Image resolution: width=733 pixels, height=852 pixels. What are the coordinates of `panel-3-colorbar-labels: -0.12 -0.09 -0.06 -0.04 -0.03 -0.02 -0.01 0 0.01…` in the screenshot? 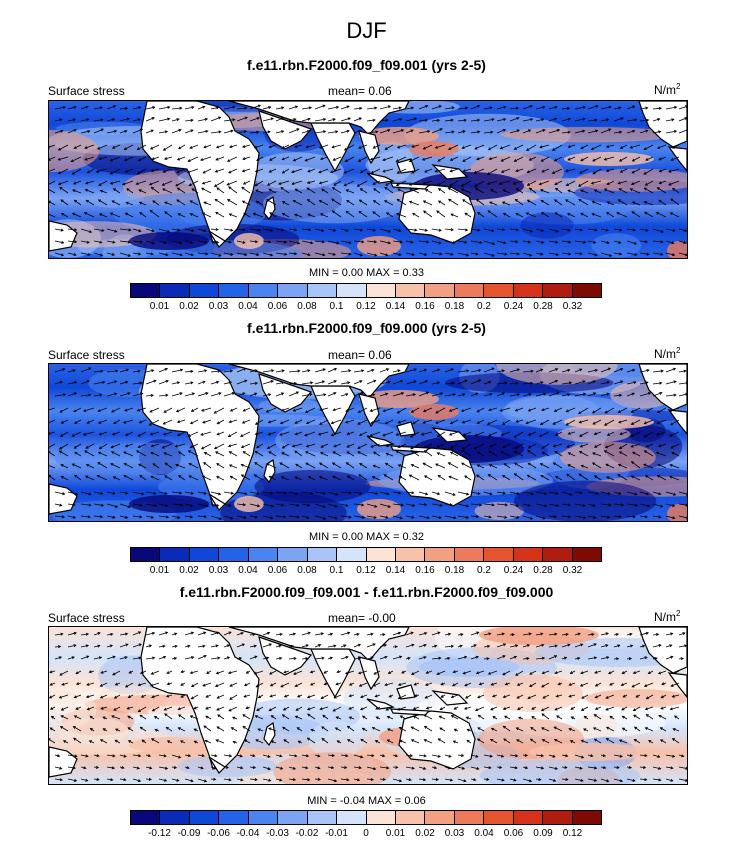 It's located at (366, 834).